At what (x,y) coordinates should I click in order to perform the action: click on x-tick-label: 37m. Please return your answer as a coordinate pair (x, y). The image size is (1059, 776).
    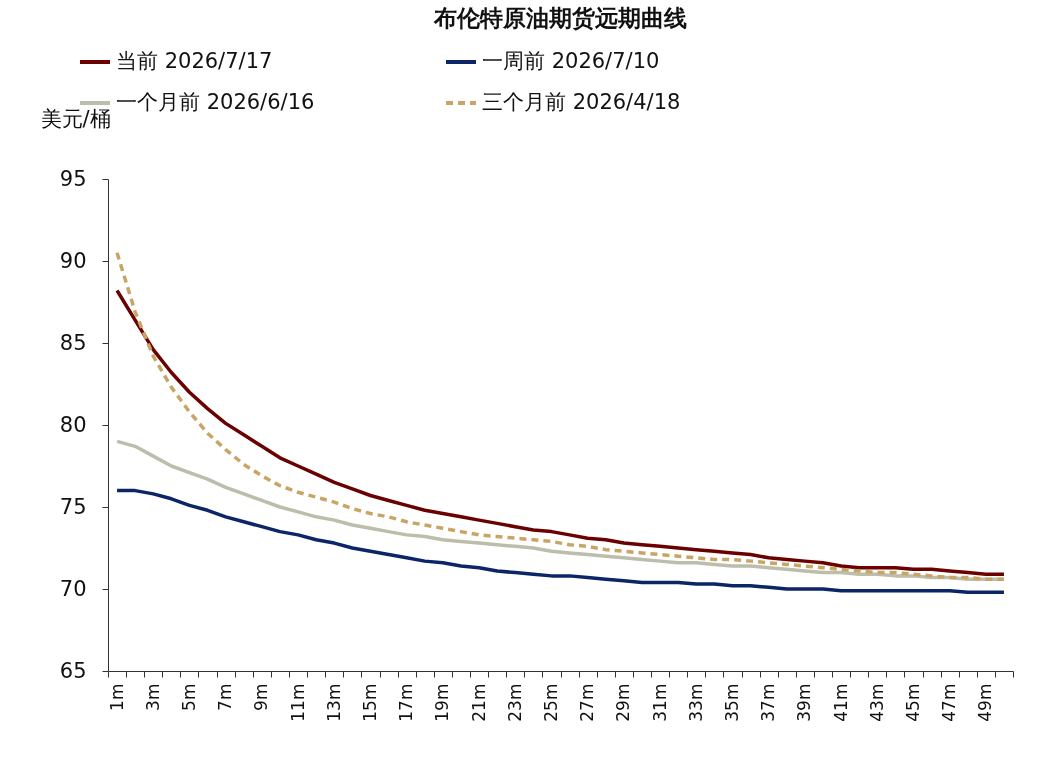
    Looking at the image, I should click on (768, 702).